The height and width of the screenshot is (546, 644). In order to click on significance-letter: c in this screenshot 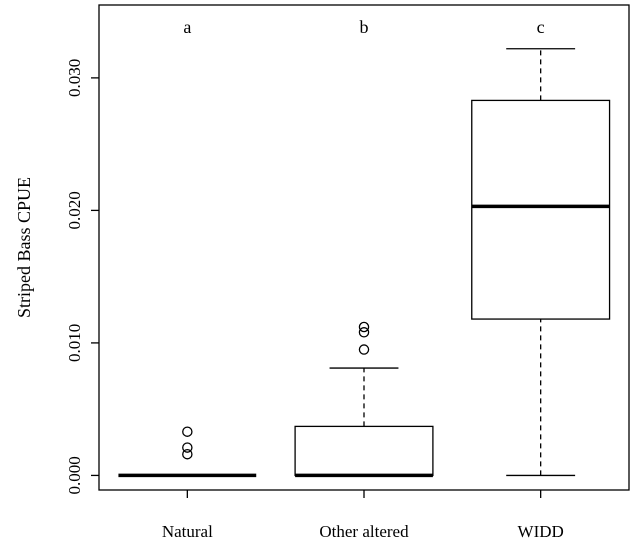, I will do `click(541, 27)`.